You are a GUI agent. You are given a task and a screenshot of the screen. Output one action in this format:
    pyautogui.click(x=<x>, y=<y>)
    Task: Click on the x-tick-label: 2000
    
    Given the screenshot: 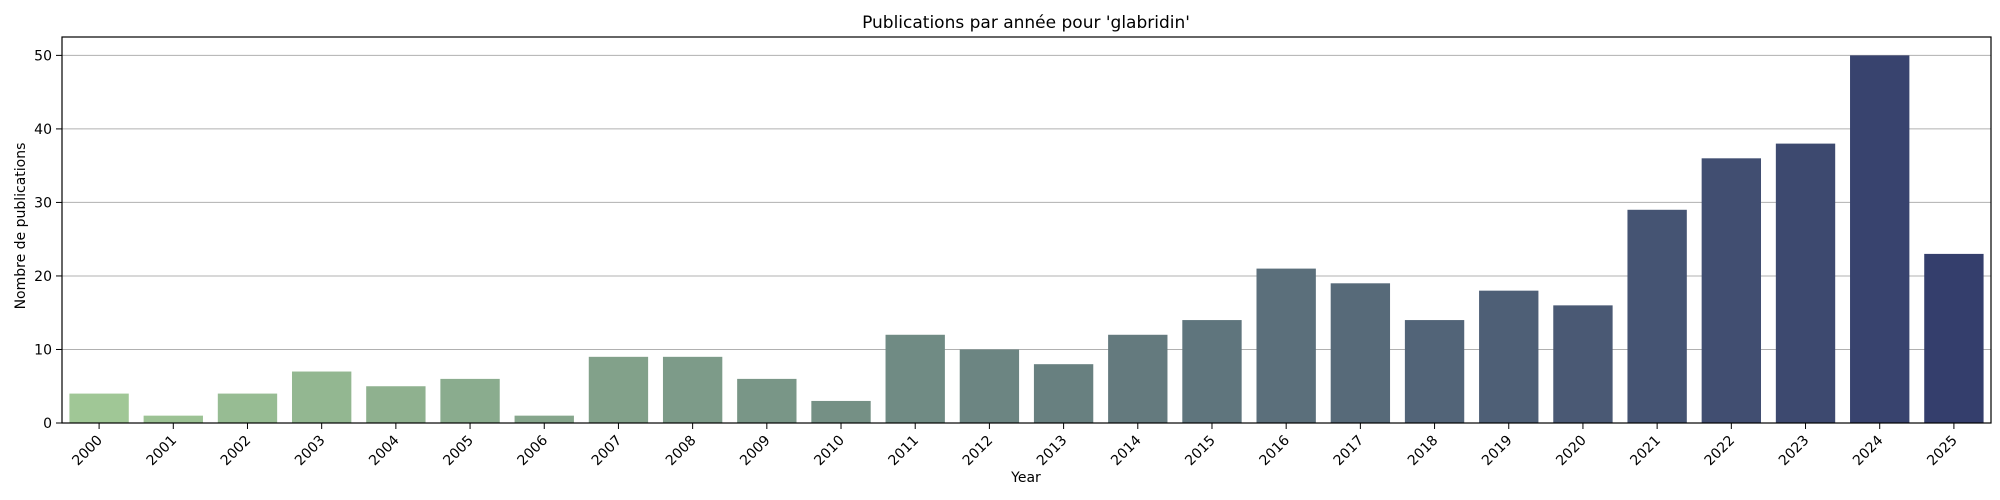 What is the action you would take?
    pyautogui.click(x=87, y=451)
    